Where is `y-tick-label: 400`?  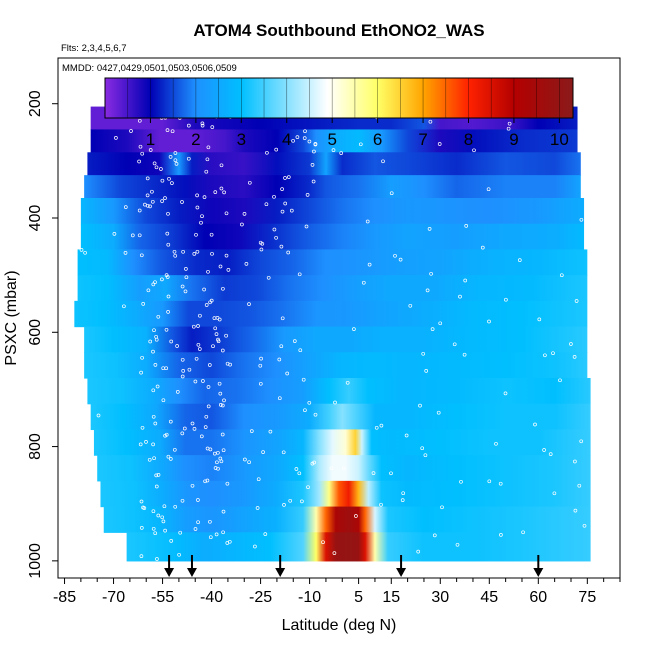
y-tick-label: 400 is located at coordinates (35, 218).